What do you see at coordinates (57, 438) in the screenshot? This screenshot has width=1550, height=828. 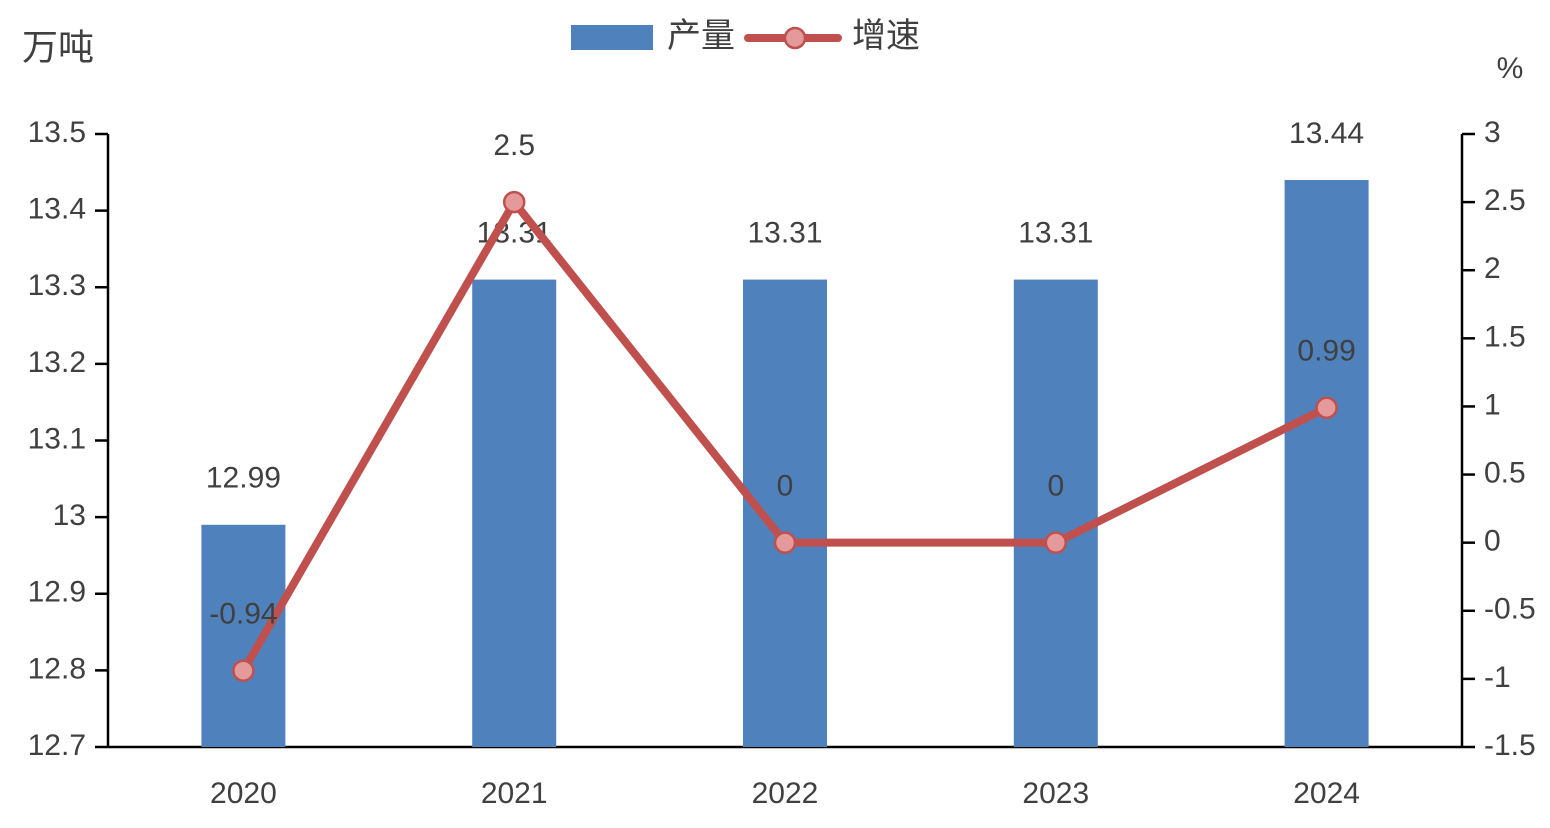 I see `y-tick-label: 13.1` at bounding box center [57, 438].